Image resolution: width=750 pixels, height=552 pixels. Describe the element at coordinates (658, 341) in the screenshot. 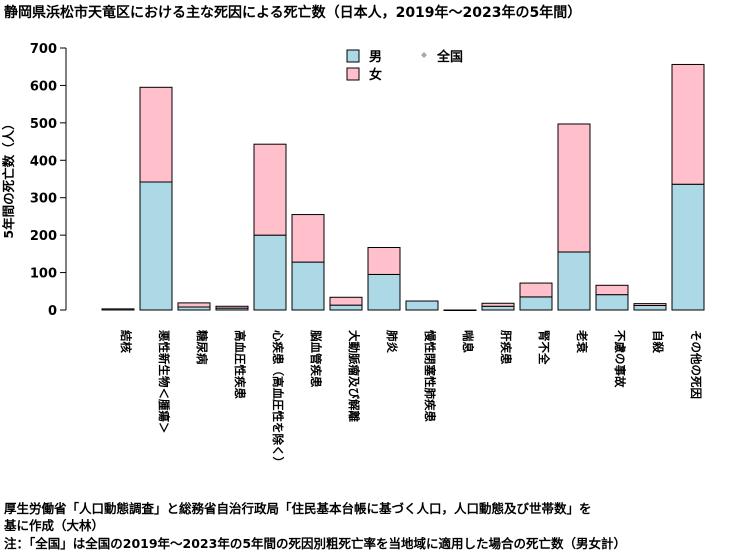

I see `x-category-label: 自殺` at that location.